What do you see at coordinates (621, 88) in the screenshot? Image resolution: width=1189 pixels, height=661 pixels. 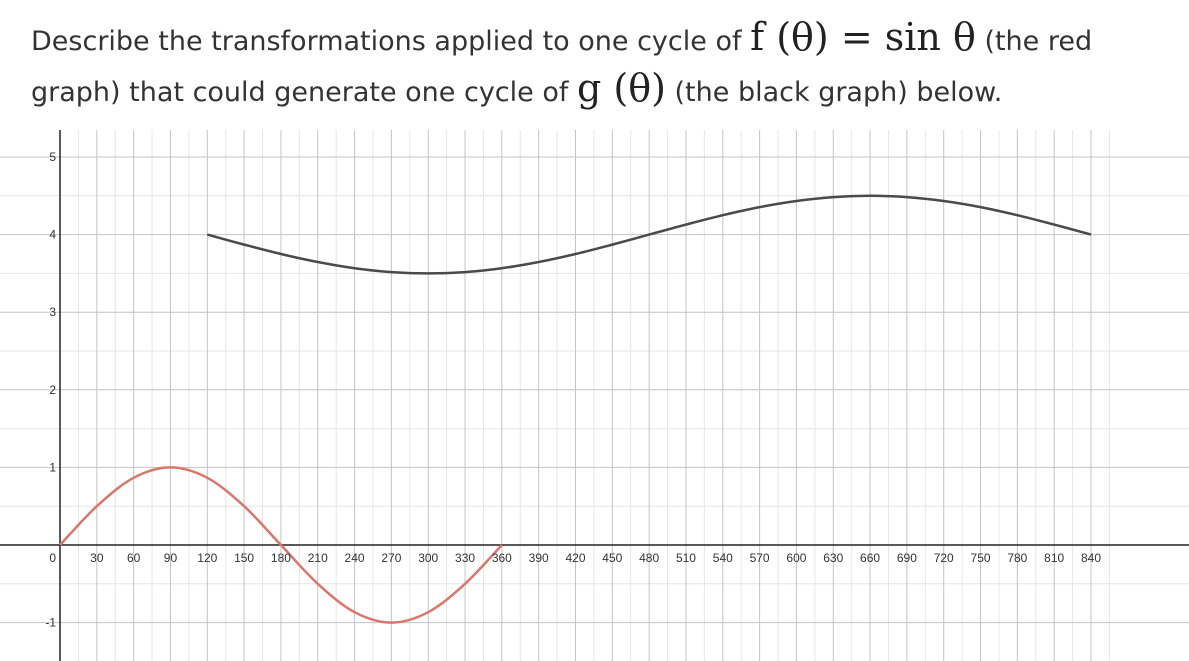 I see `g-theta-formula: g (θ)` at bounding box center [621, 88].